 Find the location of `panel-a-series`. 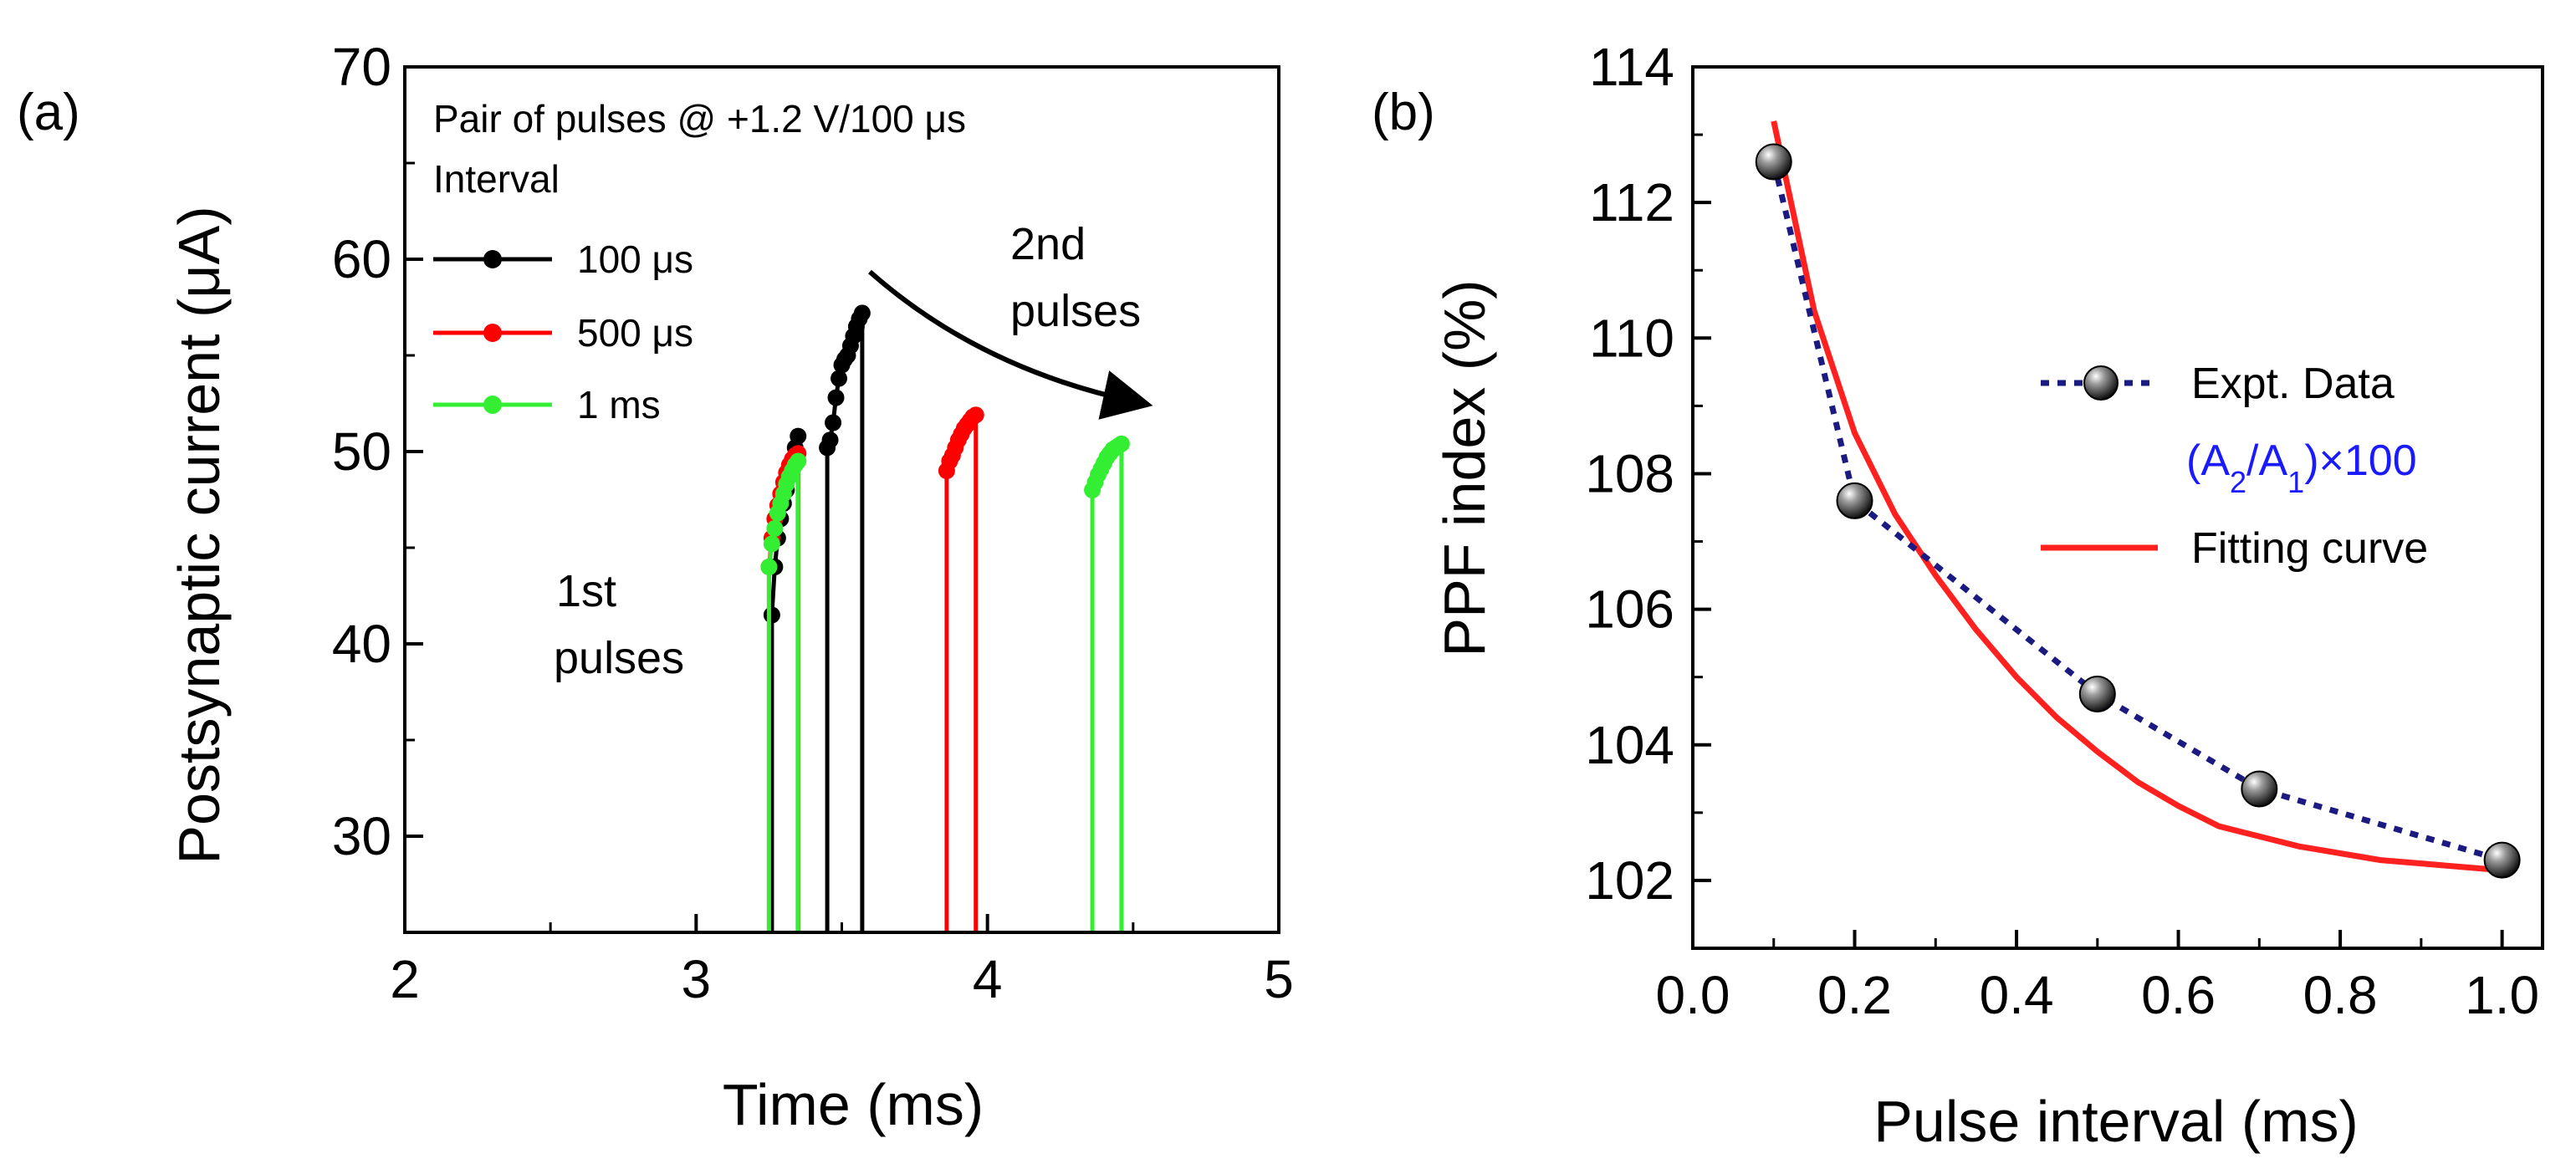

panel-a-series is located at coordinates (945, 618).